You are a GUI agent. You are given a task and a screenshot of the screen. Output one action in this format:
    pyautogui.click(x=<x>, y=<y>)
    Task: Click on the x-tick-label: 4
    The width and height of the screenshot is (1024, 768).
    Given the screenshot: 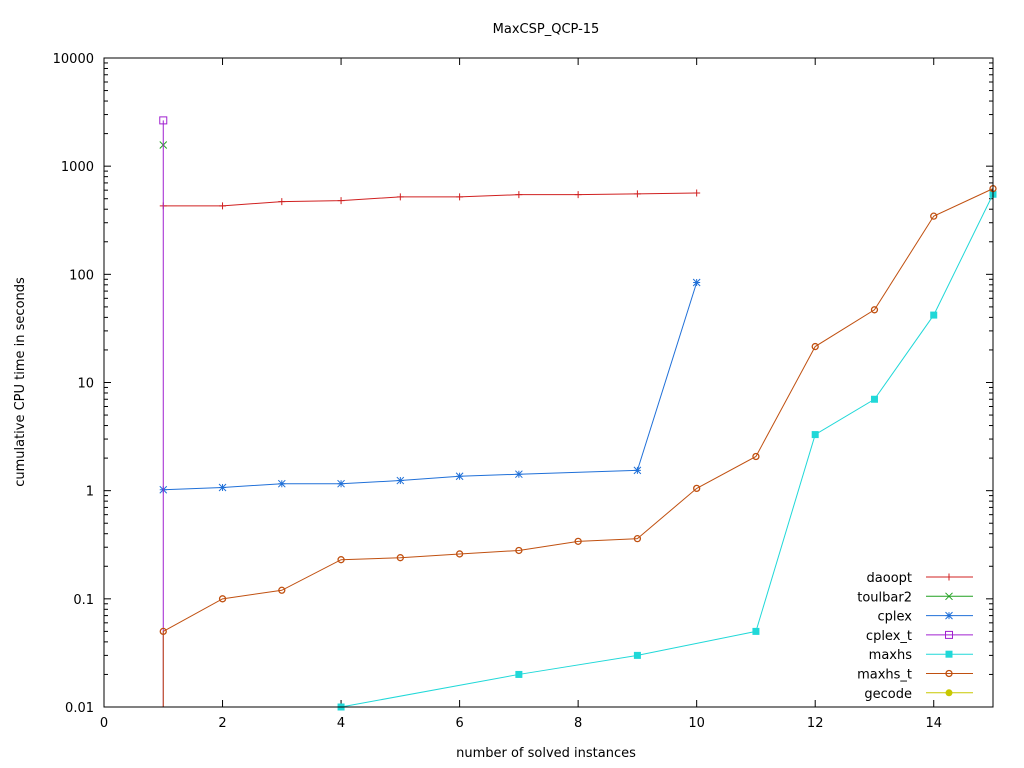 What is the action you would take?
    pyautogui.click(x=341, y=723)
    